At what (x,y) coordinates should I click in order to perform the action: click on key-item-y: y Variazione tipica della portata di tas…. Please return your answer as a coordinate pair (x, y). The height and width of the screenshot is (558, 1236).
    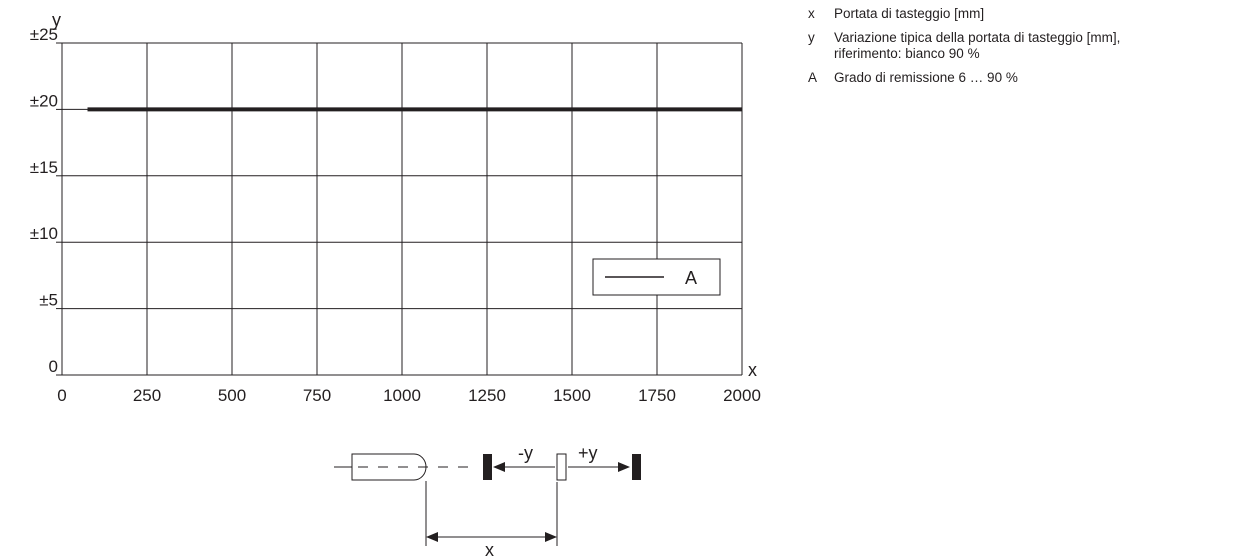
    Looking at the image, I should click on (1018, 46).